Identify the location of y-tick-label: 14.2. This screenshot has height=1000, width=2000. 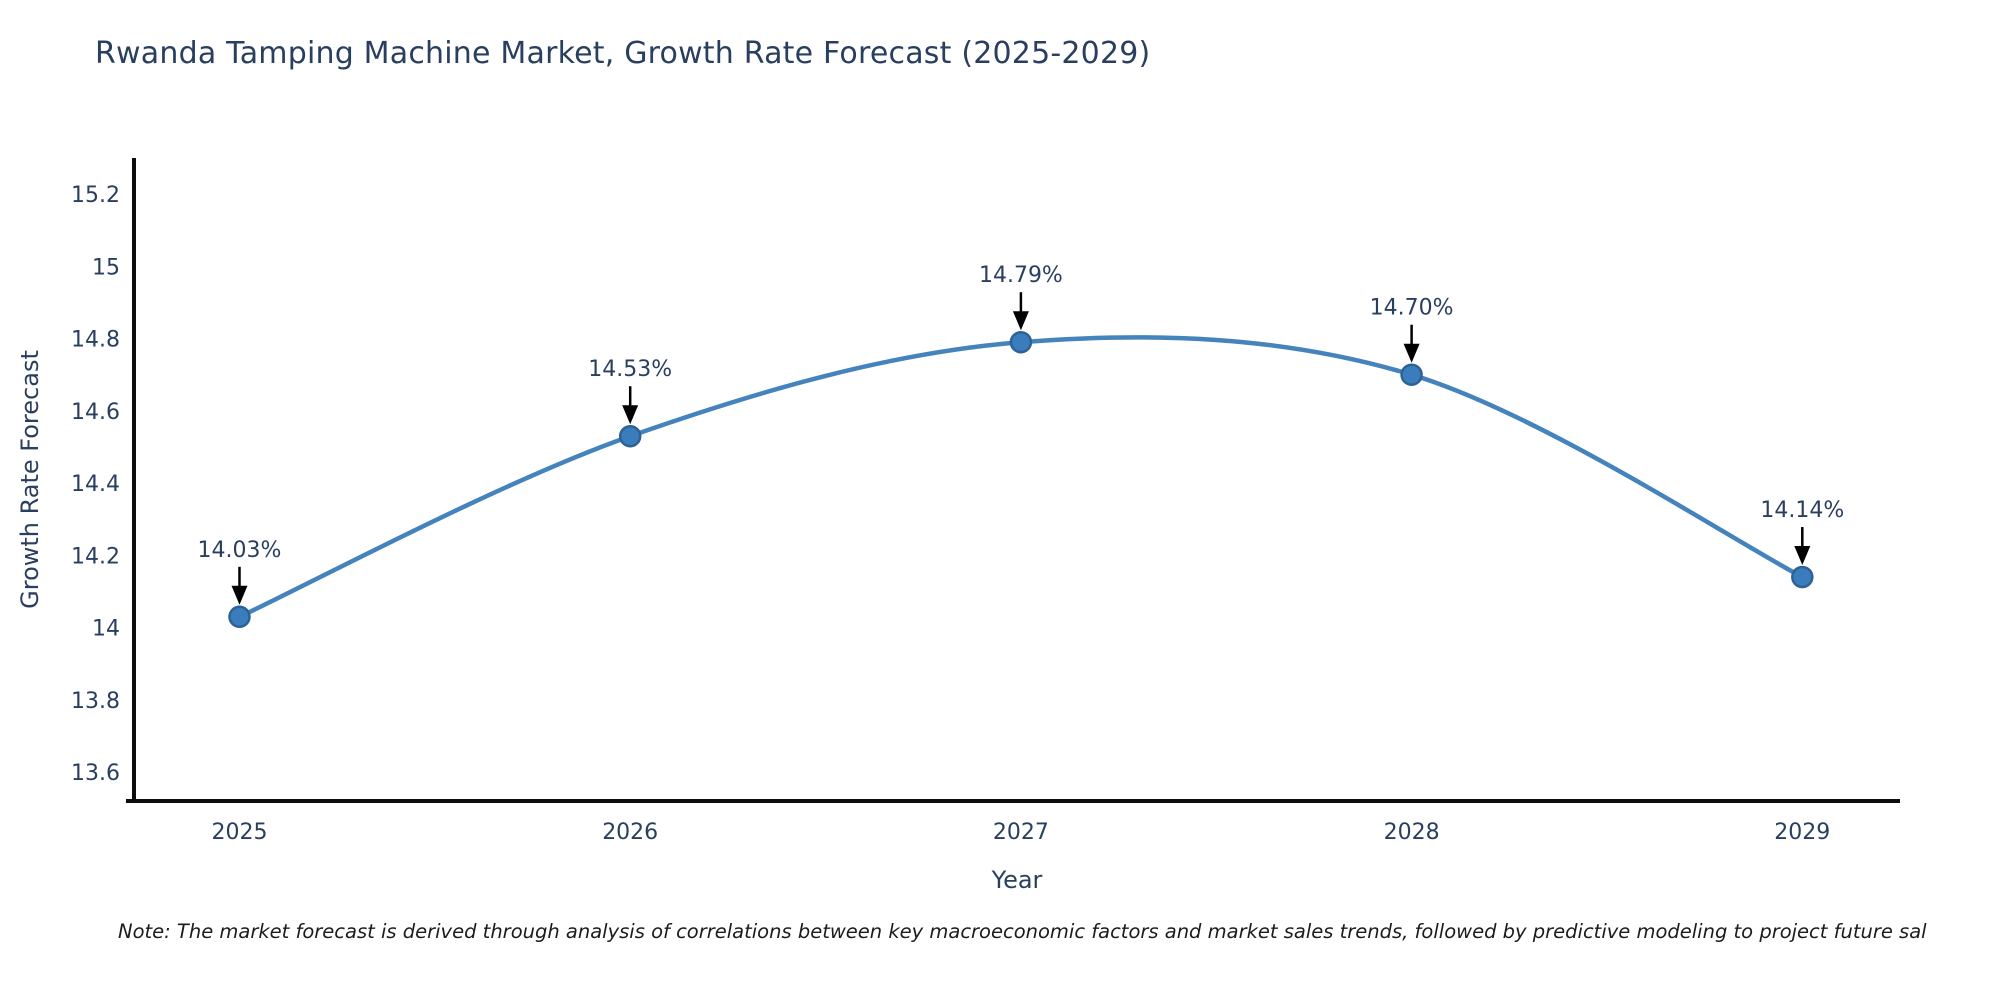
(95, 556).